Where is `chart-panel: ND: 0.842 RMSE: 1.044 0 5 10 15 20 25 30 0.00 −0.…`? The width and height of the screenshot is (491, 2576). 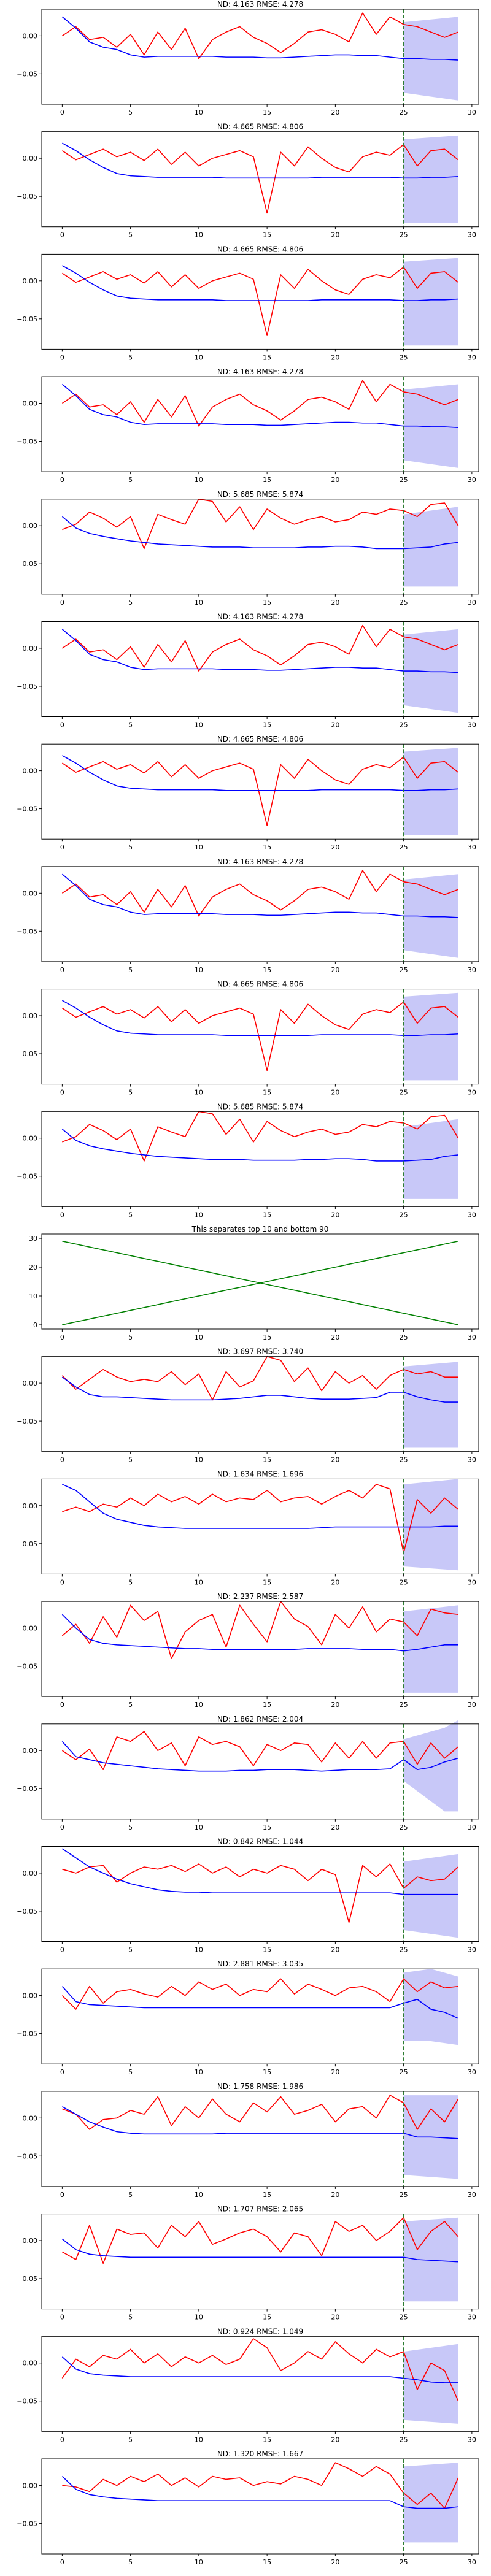
chart-panel: ND: 0.842 RMSE: 1.044 0 5 10 15 20 25 30 0.00 −0.… is located at coordinates (248, 1896).